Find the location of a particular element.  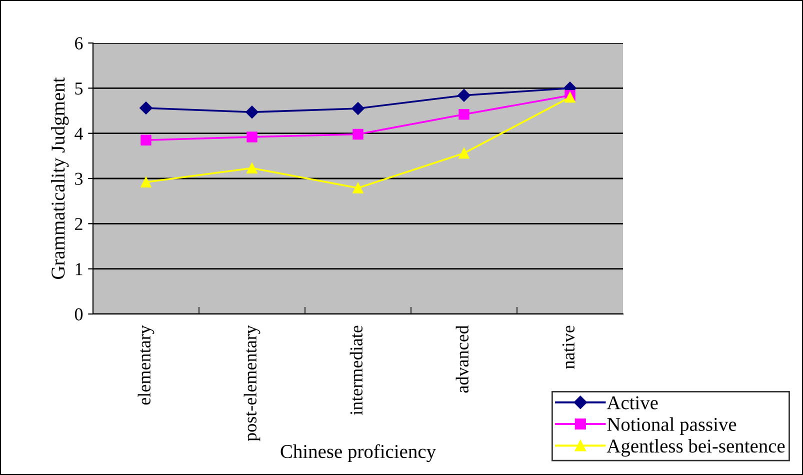

y-tick-label: 3 is located at coordinates (79, 178).